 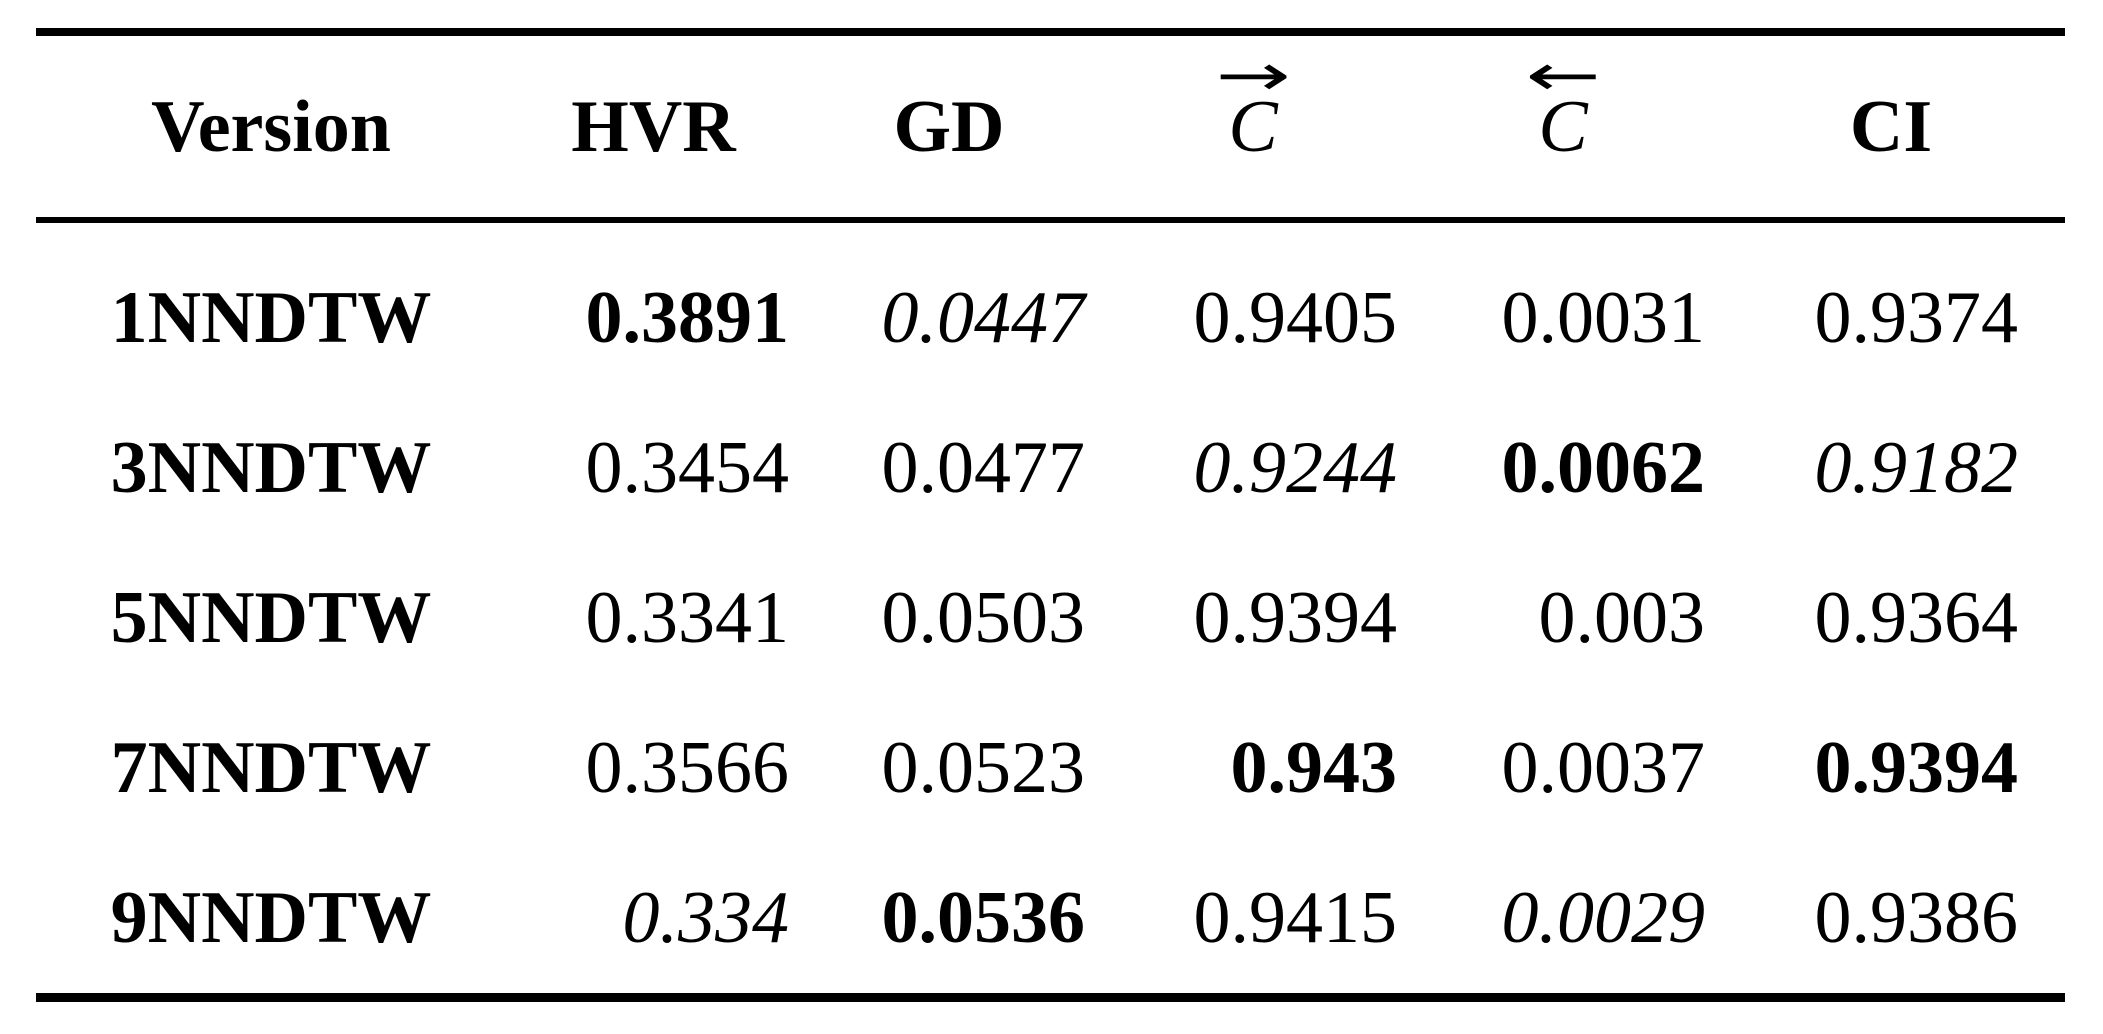 I want to click on column-header-c-backward: ← C, so click(x=1563, y=105).